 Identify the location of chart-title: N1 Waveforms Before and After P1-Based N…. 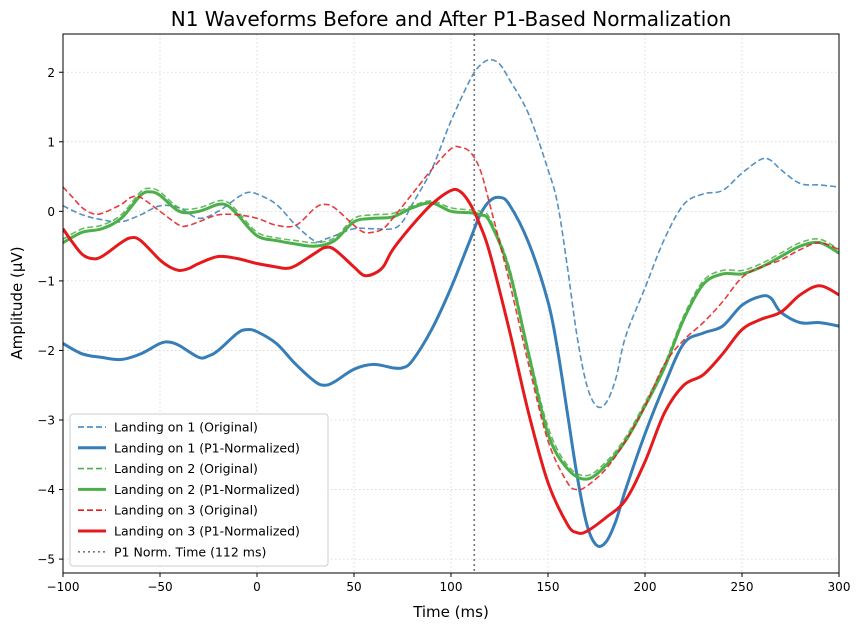
(451, 19).